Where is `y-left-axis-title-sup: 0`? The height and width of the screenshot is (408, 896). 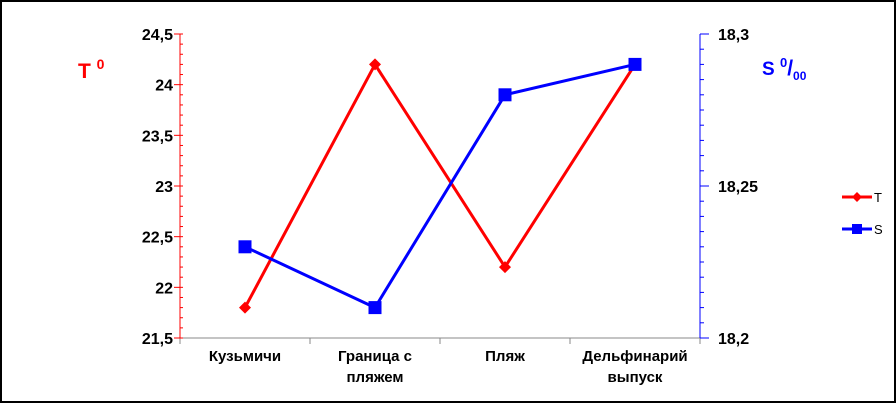
y-left-axis-title-sup: 0 is located at coordinates (101, 64).